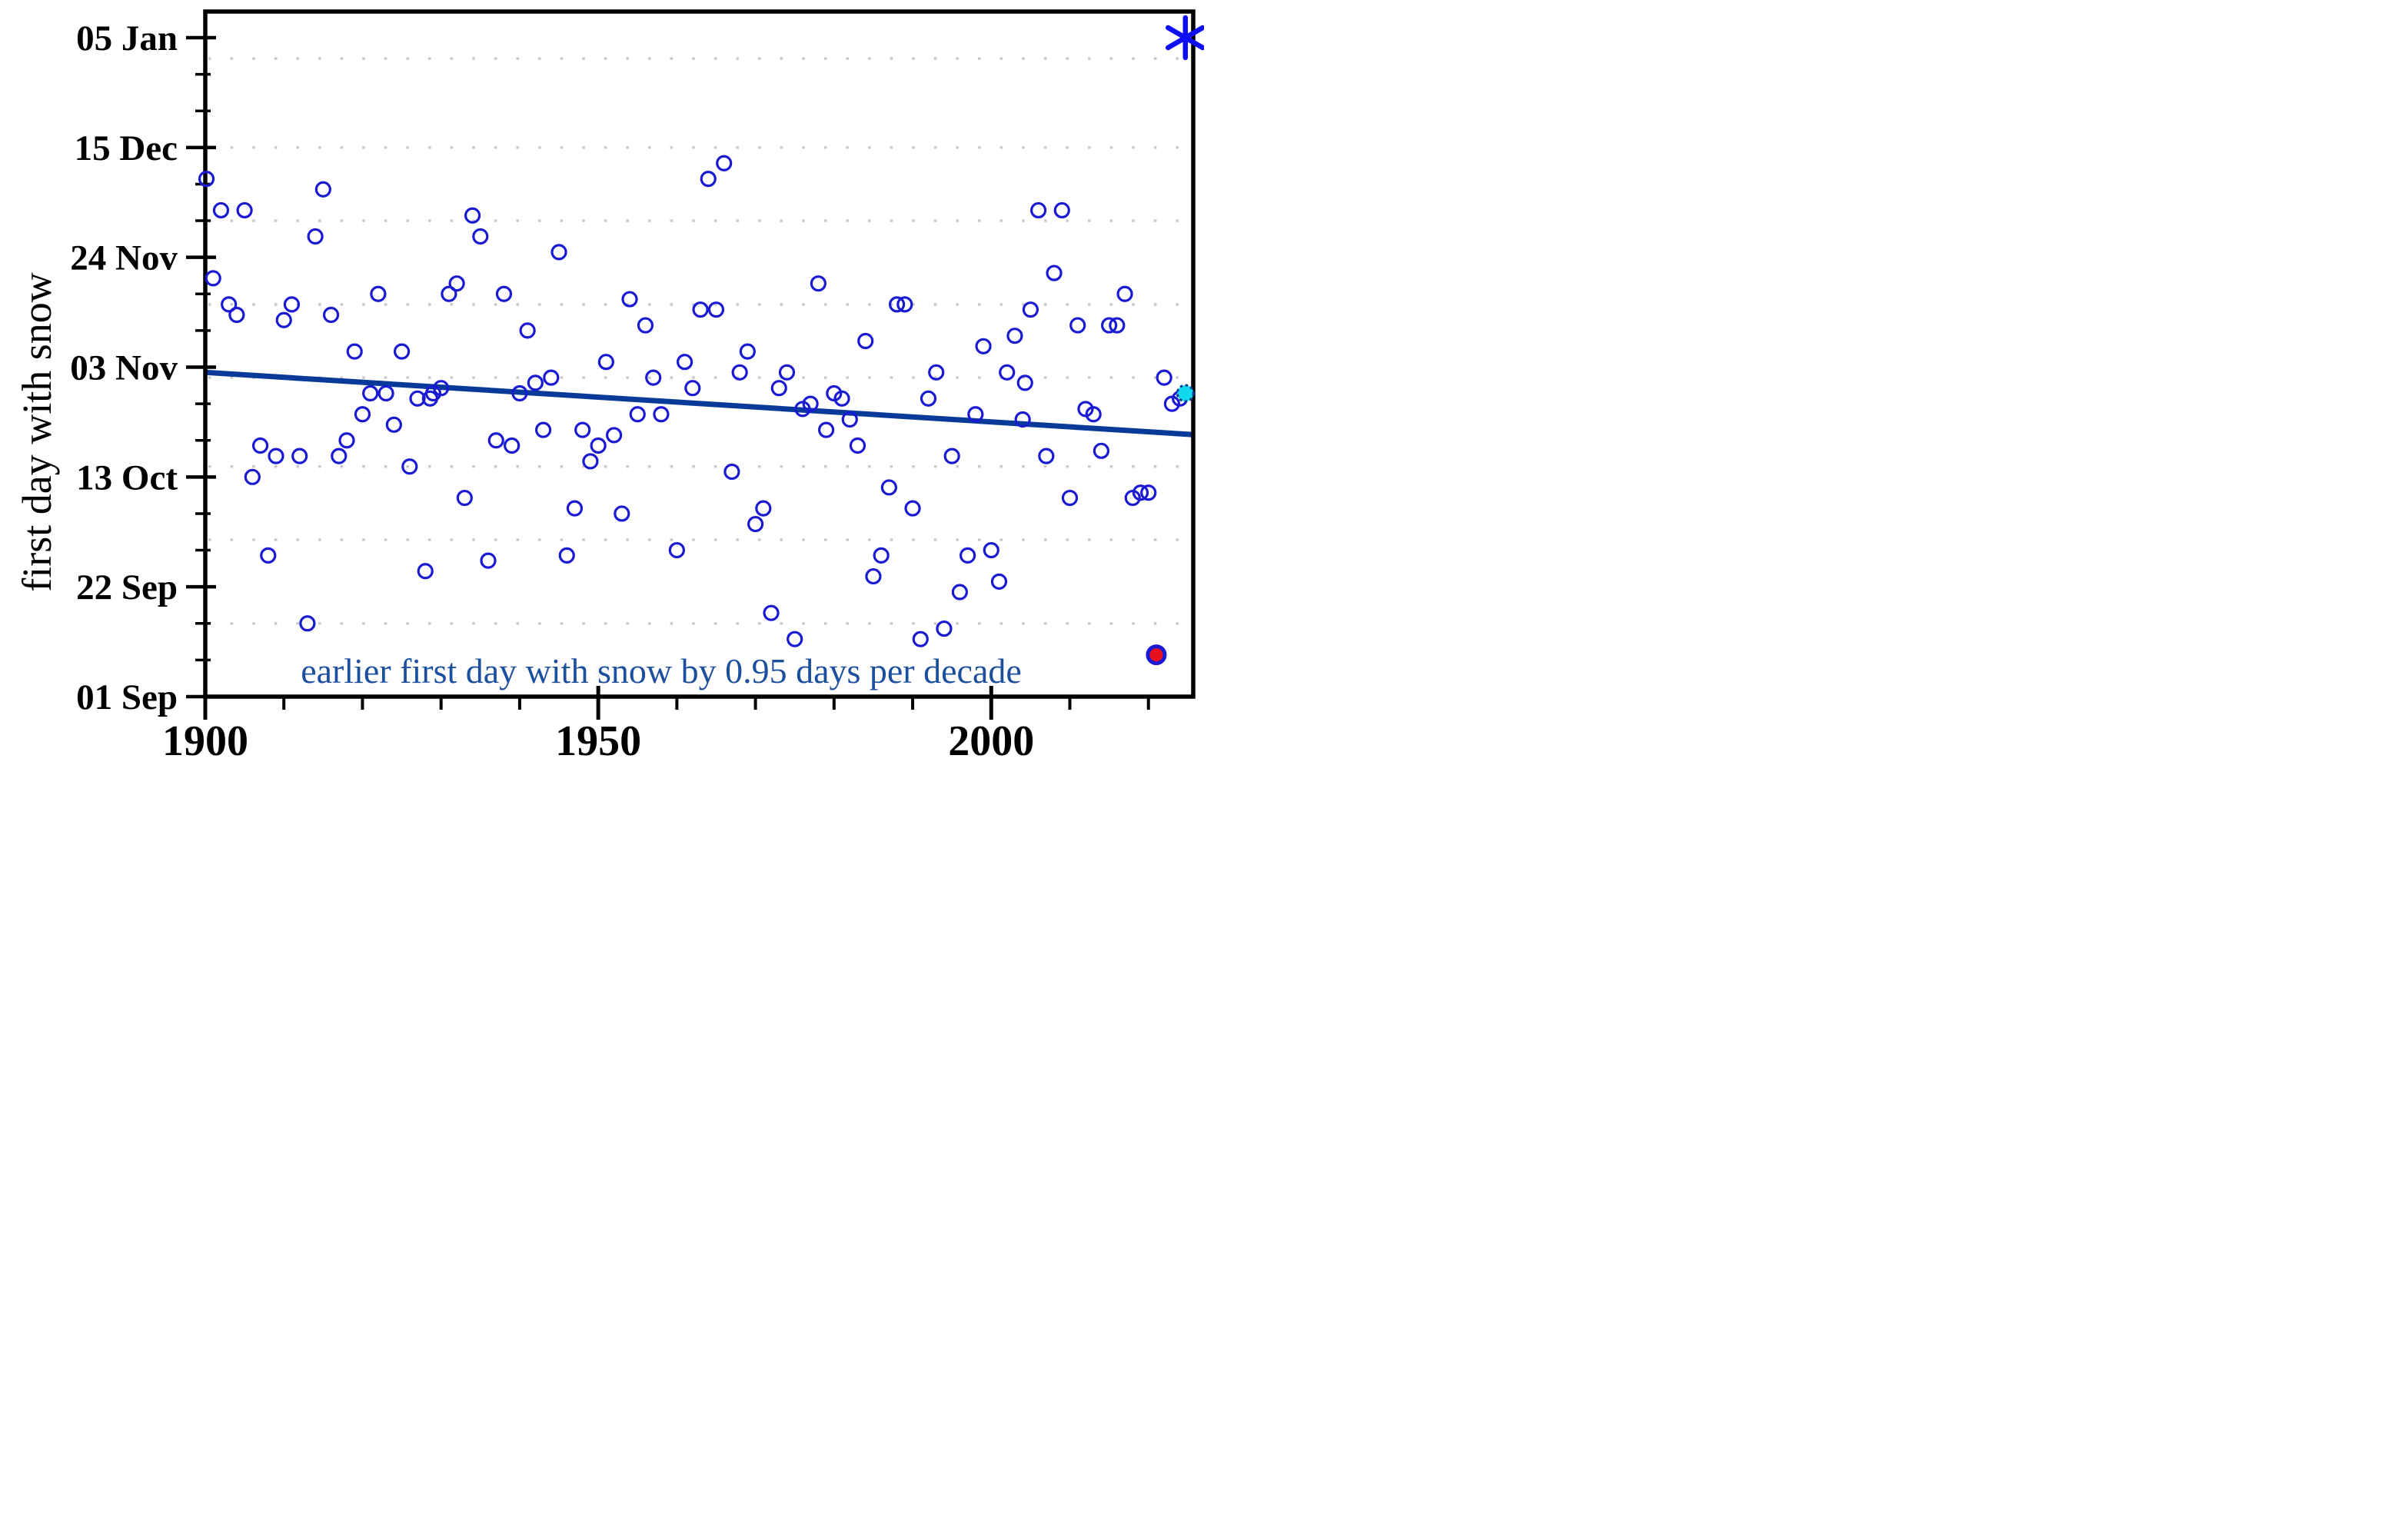  What do you see at coordinates (598, 739) in the screenshot?
I see `x-tick-label: 1950` at bounding box center [598, 739].